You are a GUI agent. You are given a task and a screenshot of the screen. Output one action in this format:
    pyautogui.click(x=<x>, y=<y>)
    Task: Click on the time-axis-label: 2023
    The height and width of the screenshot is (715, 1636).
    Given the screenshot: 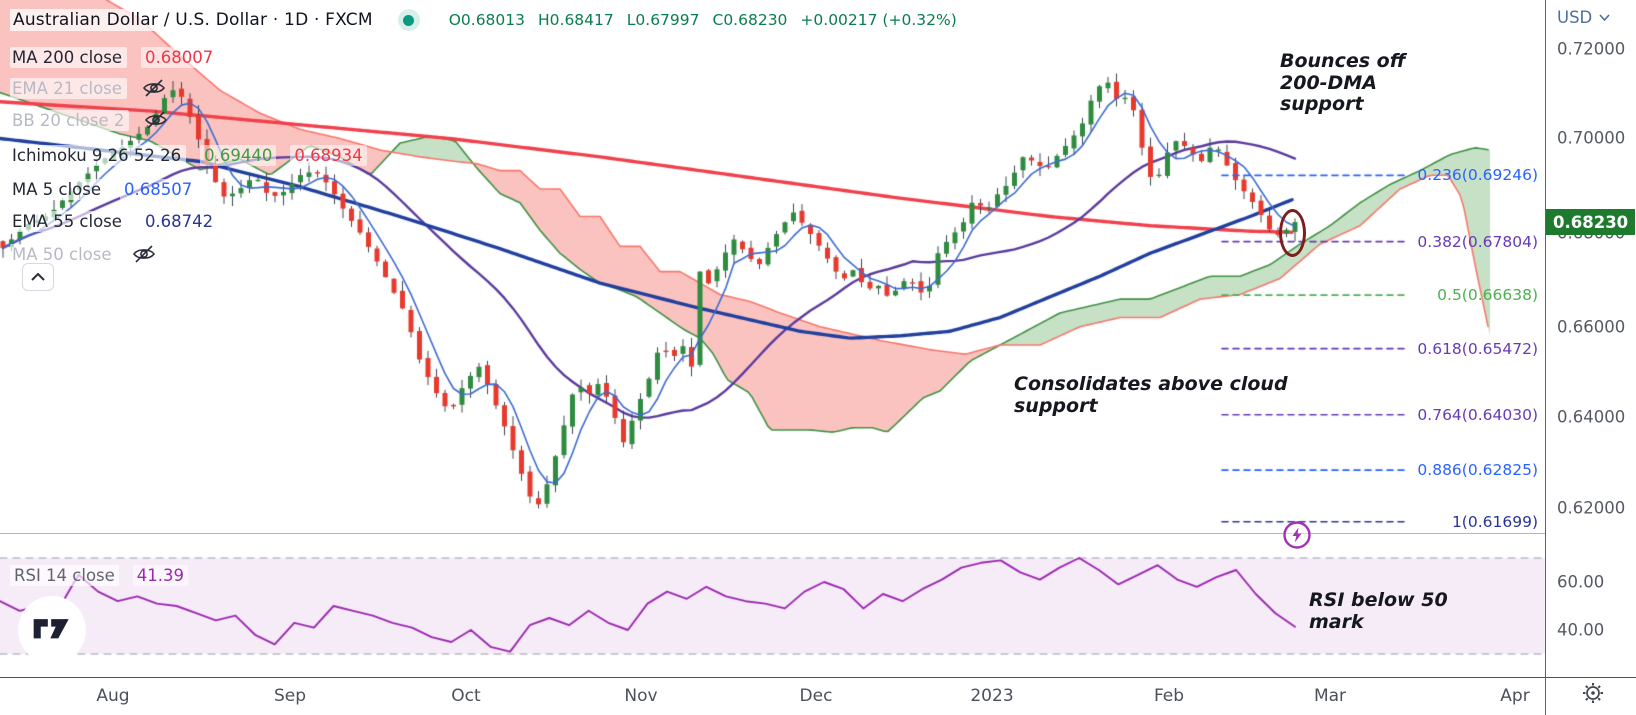 What is the action you would take?
    pyautogui.click(x=992, y=696)
    